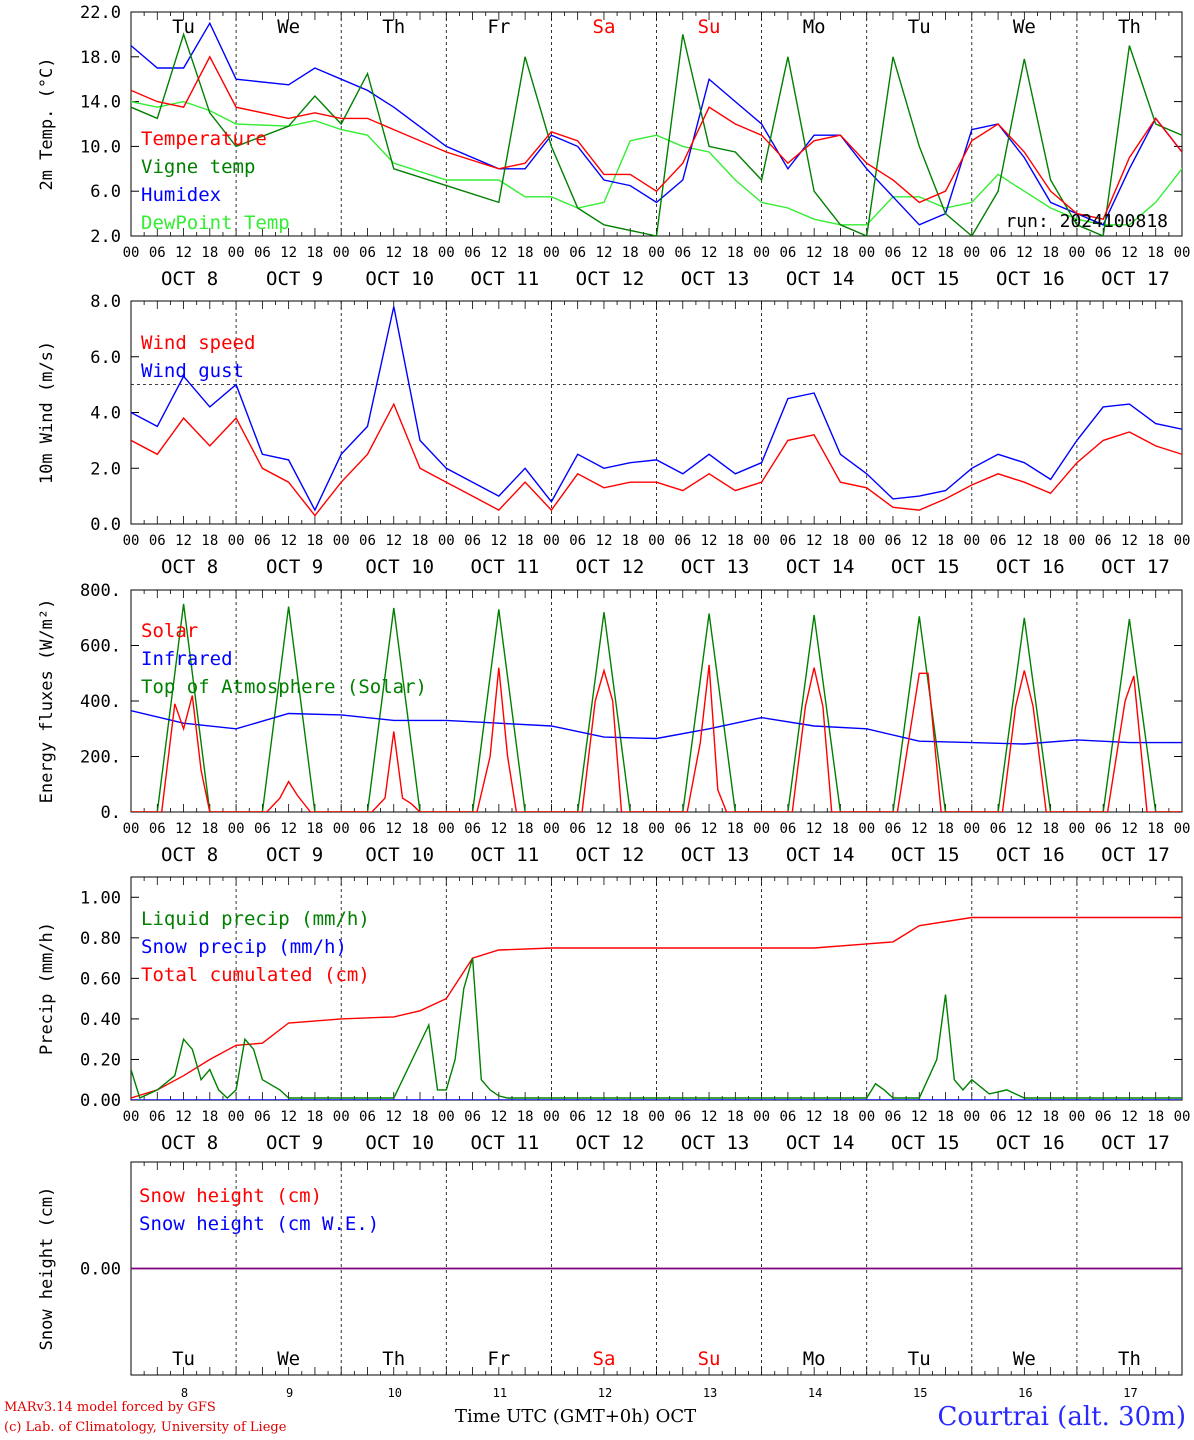  Describe the element at coordinates (1024, 1359) in the screenshot. I see `day-label: We` at that location.